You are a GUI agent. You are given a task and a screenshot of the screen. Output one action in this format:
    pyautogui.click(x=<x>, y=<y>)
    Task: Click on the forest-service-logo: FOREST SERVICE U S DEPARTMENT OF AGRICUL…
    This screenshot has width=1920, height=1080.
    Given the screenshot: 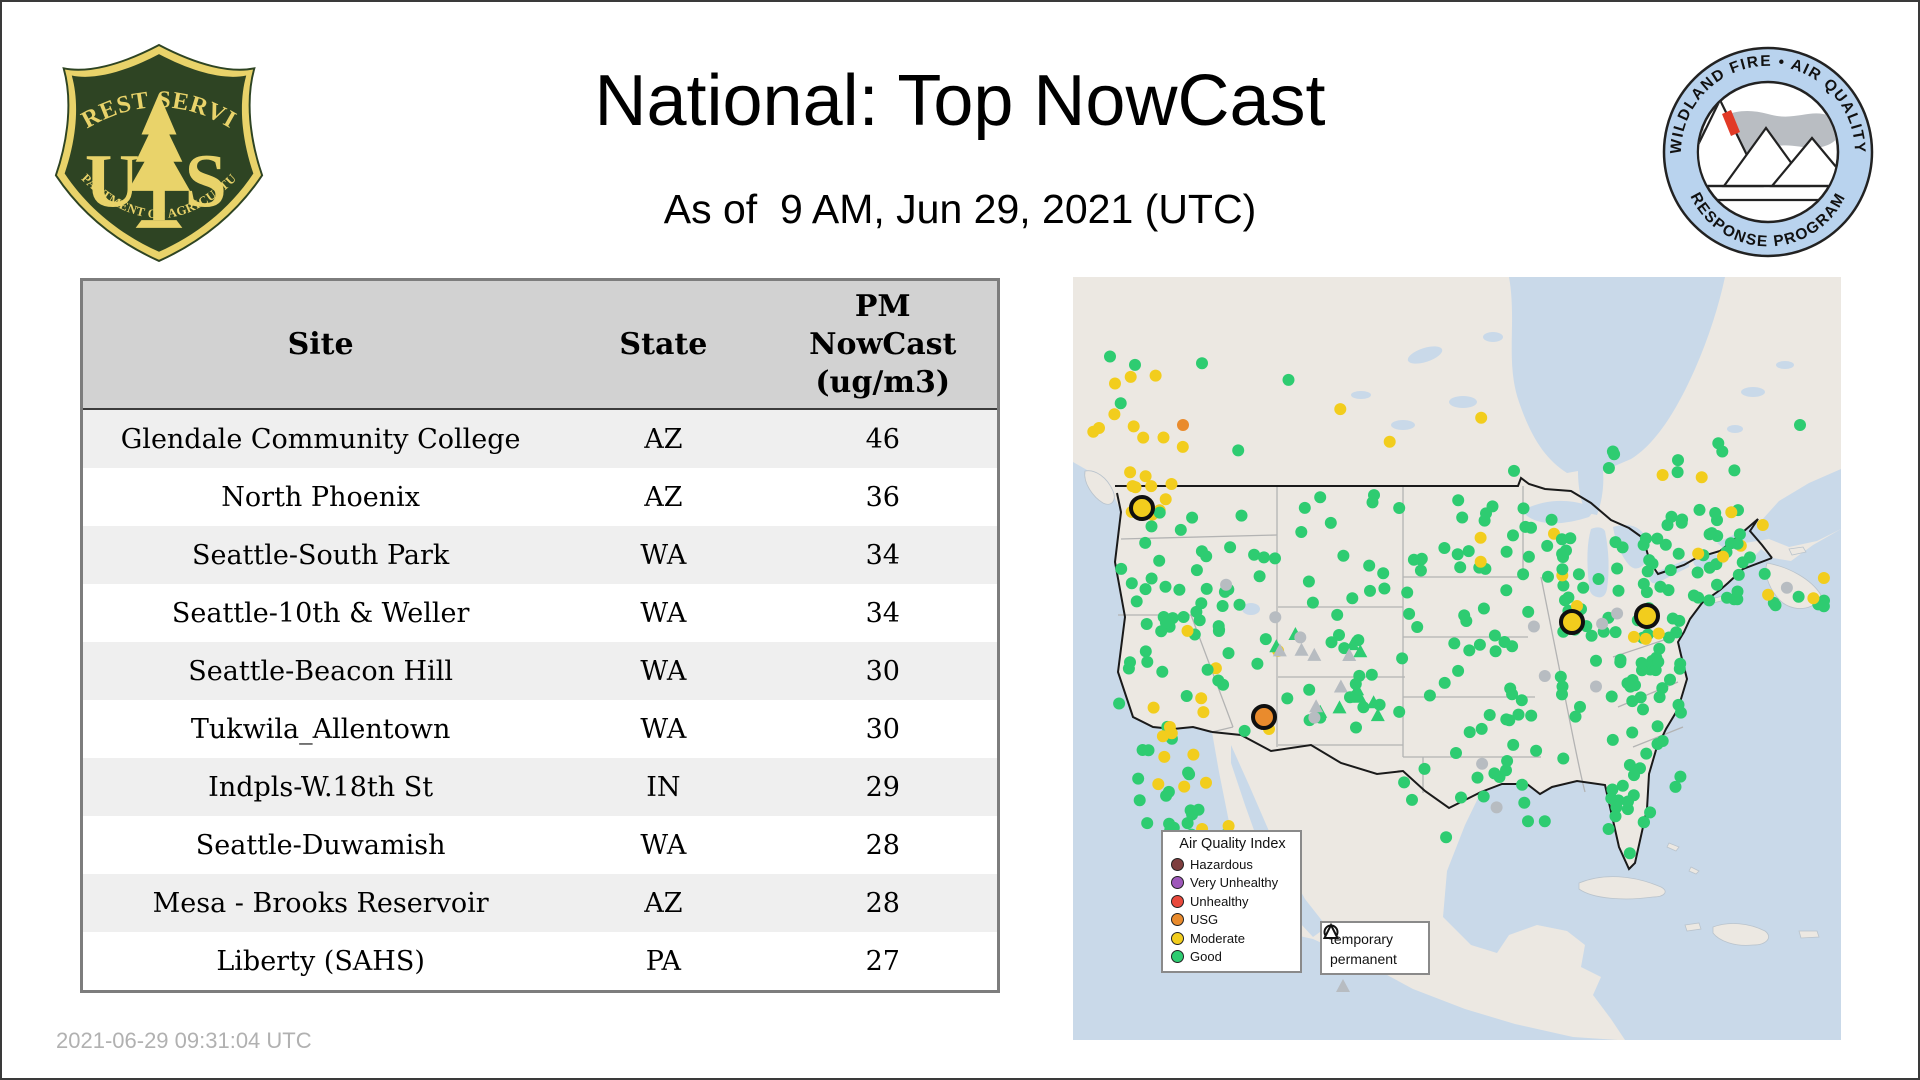 What is the action you would take?
    pyautogui.click(x=154, y=142)
    